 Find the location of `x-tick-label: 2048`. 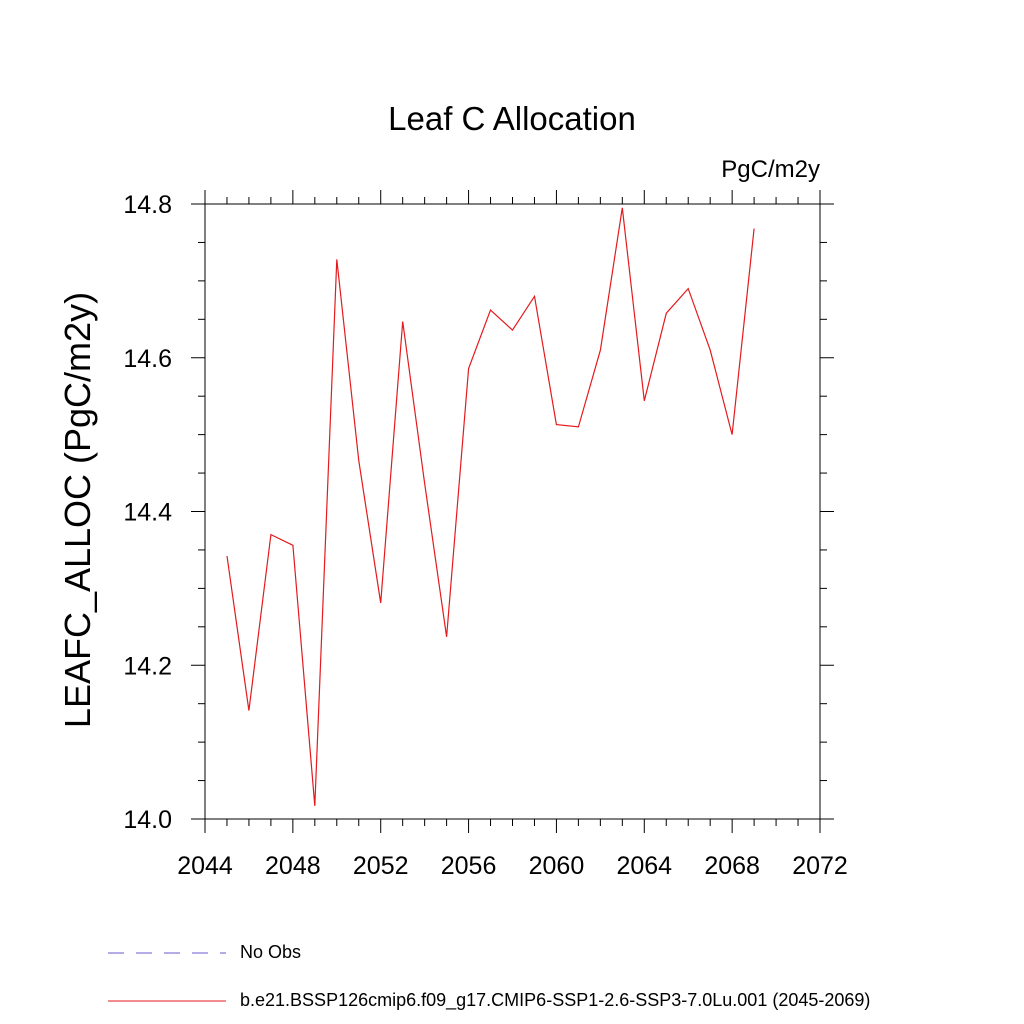

x-tick-label: 2048 is located at coordinates (293, 866).